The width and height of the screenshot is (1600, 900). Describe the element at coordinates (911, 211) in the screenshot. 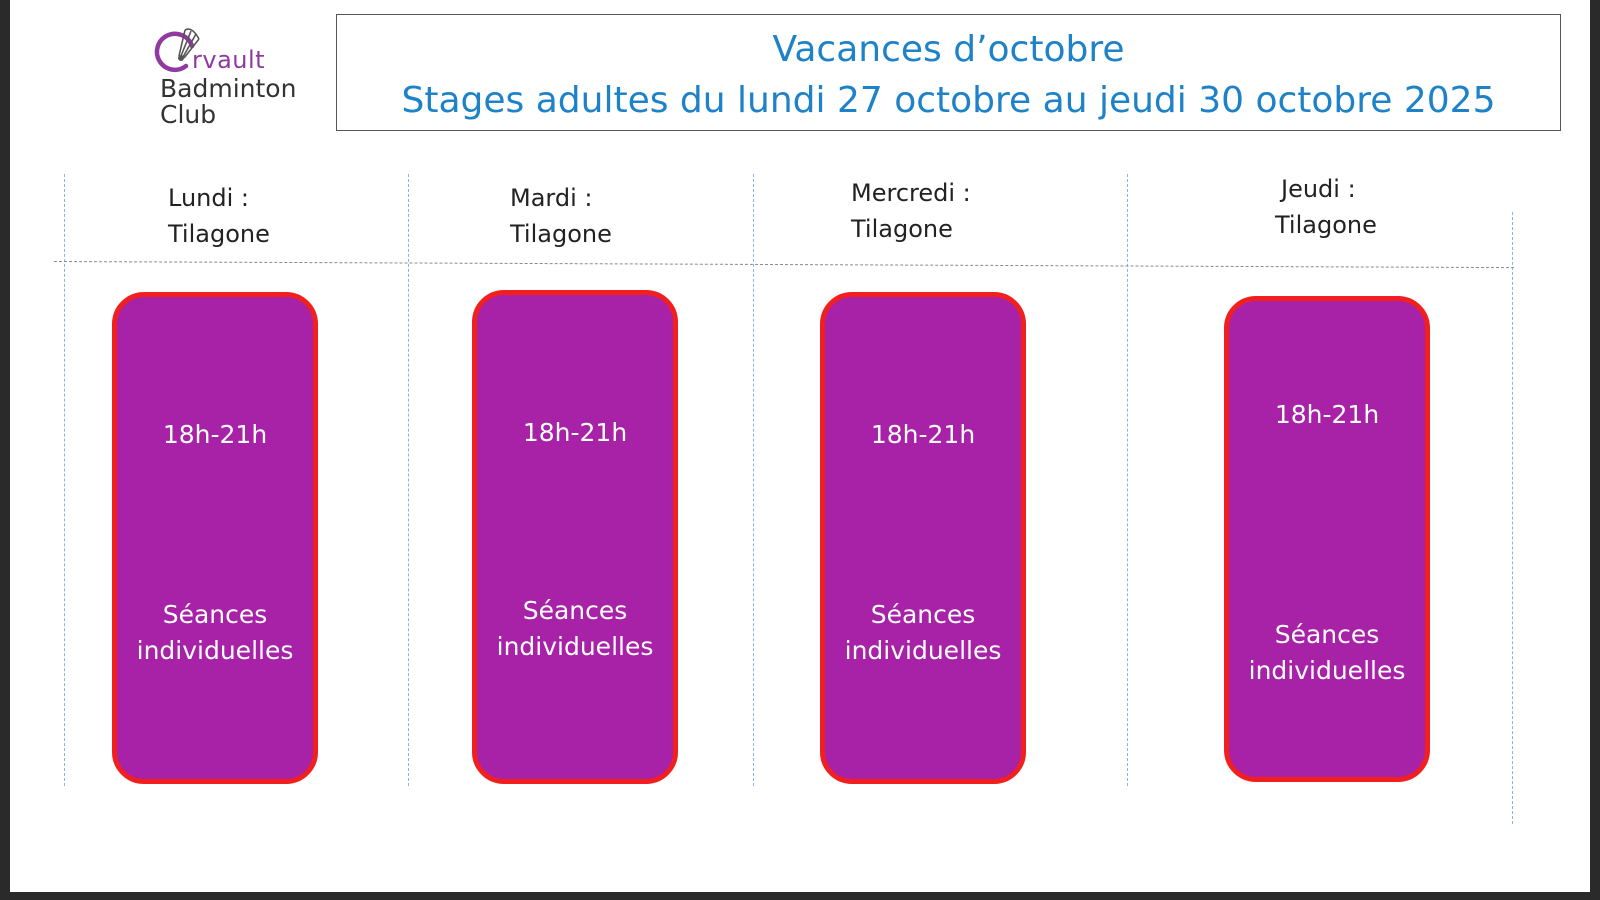

I see `day-header-mercredi: Mercredi : Tilagone` at that location.